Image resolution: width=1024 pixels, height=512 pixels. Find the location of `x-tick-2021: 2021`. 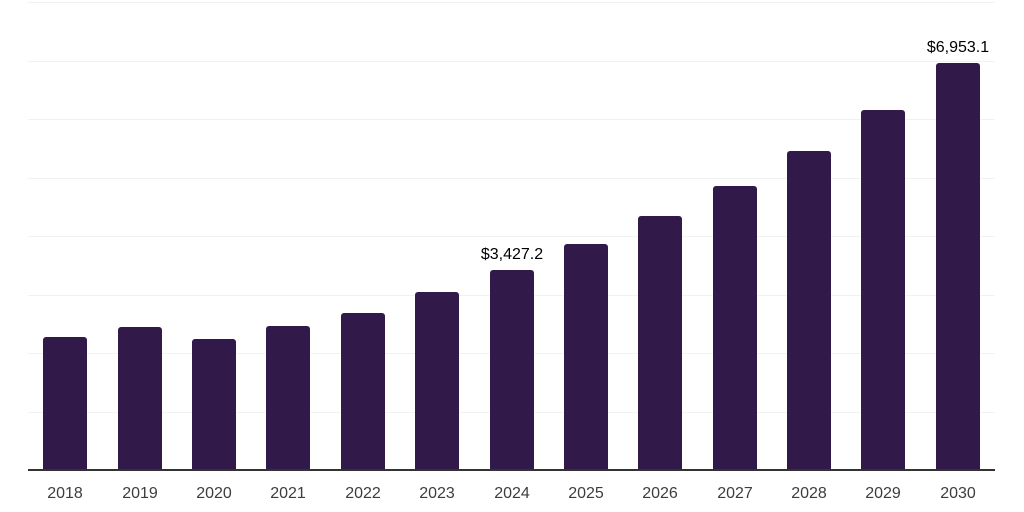

x-tick-2021: 2021 is located at coordinates (288, 493).